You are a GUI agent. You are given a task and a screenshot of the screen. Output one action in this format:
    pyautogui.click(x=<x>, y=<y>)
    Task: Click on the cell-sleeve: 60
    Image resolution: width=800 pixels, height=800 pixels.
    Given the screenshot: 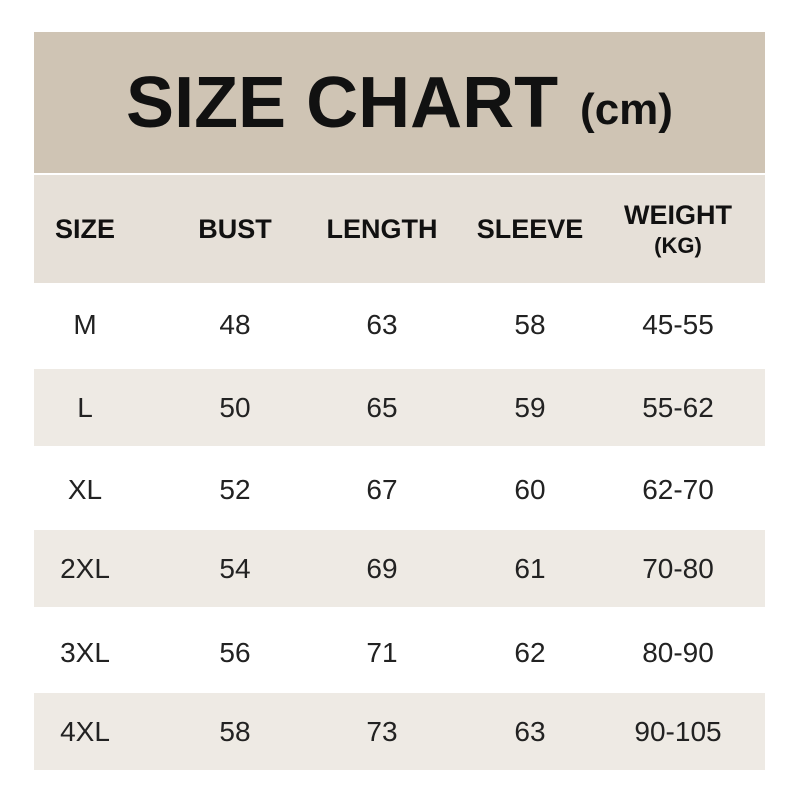 What is the action you would take?
    pyautogui.click(x=530, y=489)
    